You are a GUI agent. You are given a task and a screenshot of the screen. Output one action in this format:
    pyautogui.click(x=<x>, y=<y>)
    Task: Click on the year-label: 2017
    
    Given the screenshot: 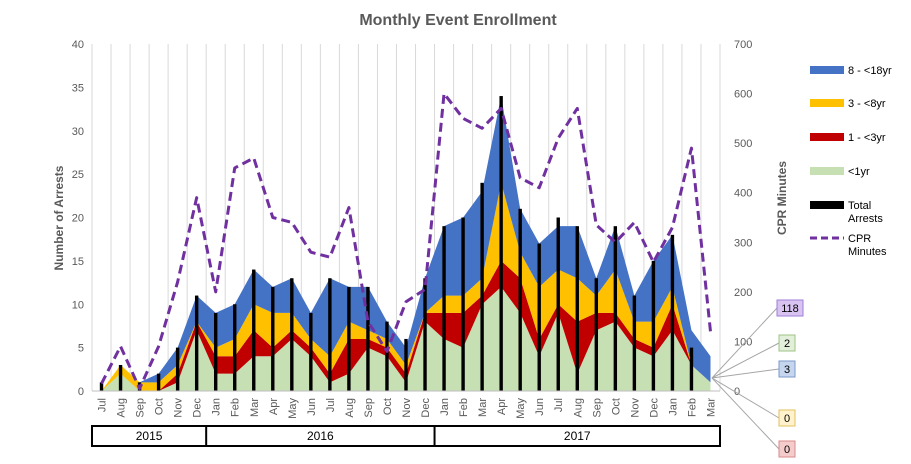 What is the action you would take?
    pyautogui.click(x=577, y=436)
    